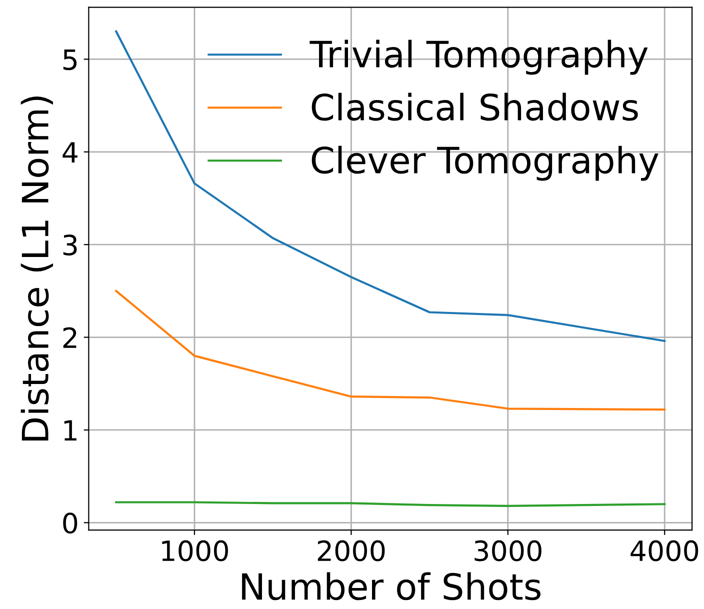 Image resolution: width=704 pixels, height=609 pixels. What do you see at coordinates (70, 245) in the screenshot?
I see `y-tick-label: 3` at bounding box center [70, 245].